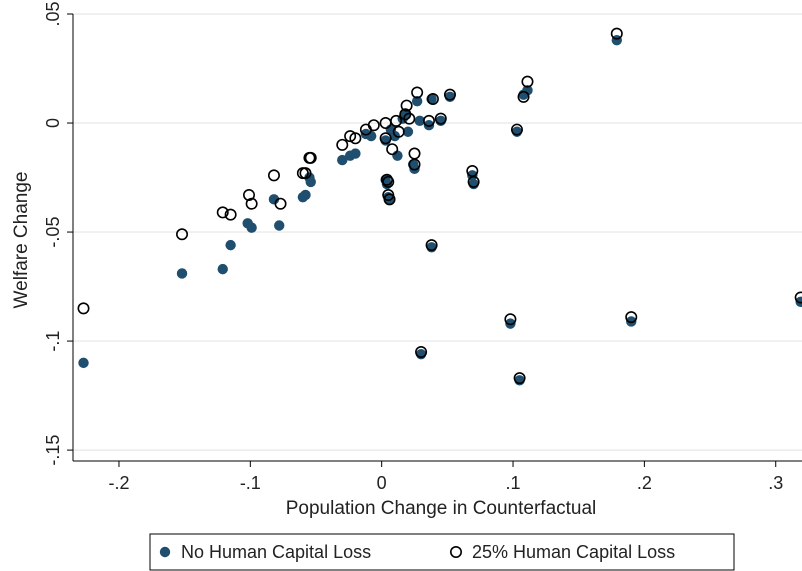 The width and height of the screenshot is (802, 571). What do you see at coordinates (455, 551) in the screenshot?
I see `legend-marker-25-loss` at bounding box center [455, 551].